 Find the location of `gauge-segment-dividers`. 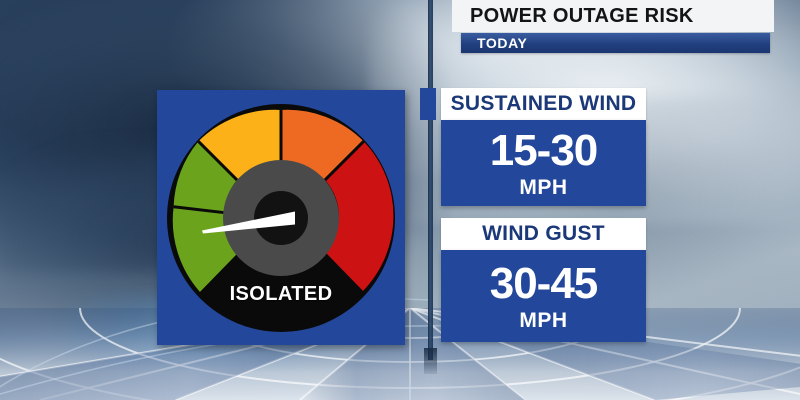

gauge-segment-dividers is located at coordinates (269, 201).